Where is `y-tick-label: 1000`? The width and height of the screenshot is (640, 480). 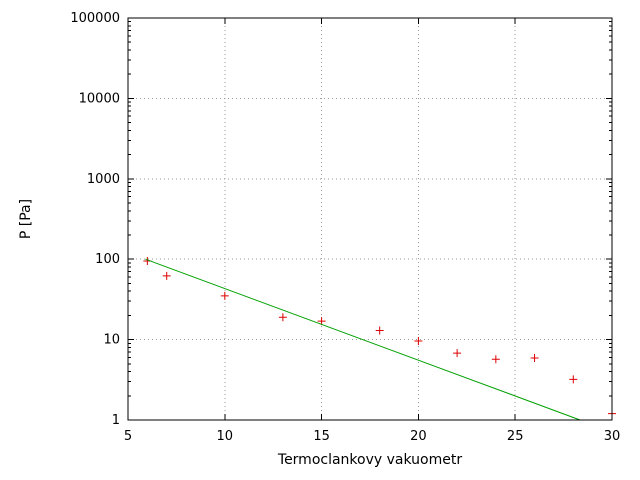
y-tick-label: 1000 is located at coordinates (103, 179).